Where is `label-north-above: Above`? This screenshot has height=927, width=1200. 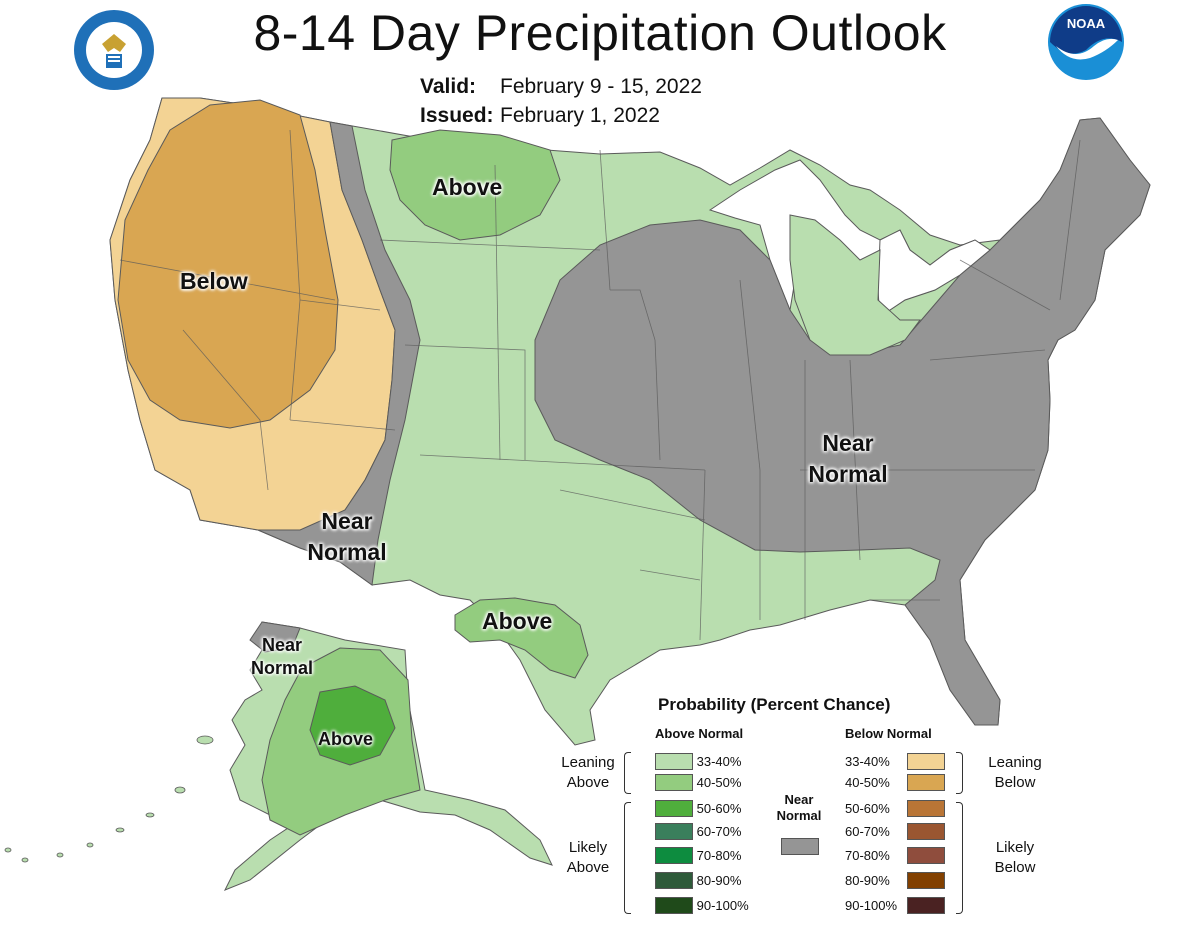 label-north-above: Above is located at coordinates (467, 187).